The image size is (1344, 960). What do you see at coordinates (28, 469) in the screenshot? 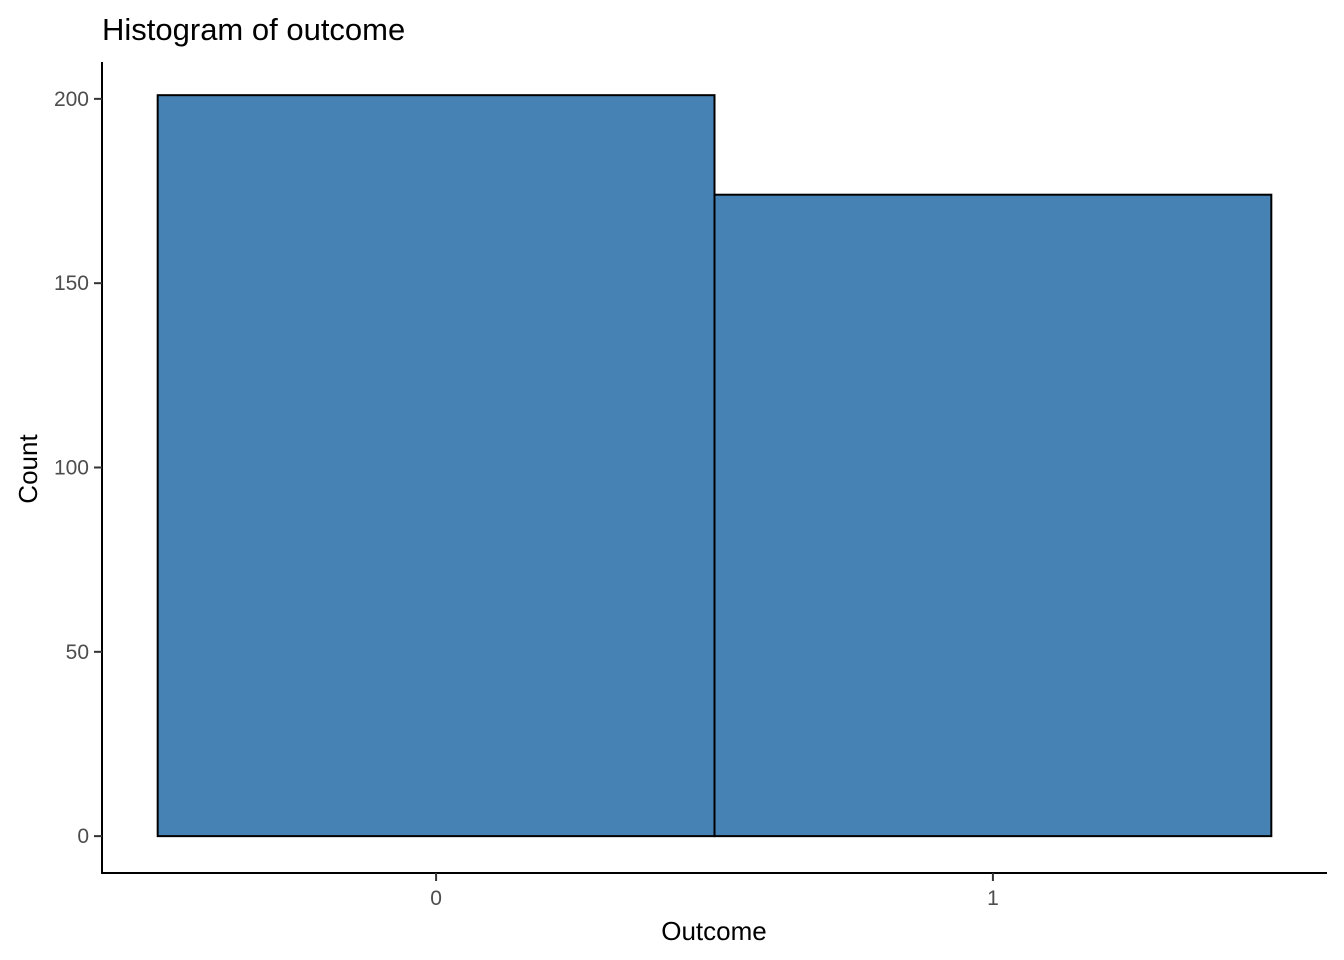
I see `y-axis-title: Count` at bounding box center [28, 469].